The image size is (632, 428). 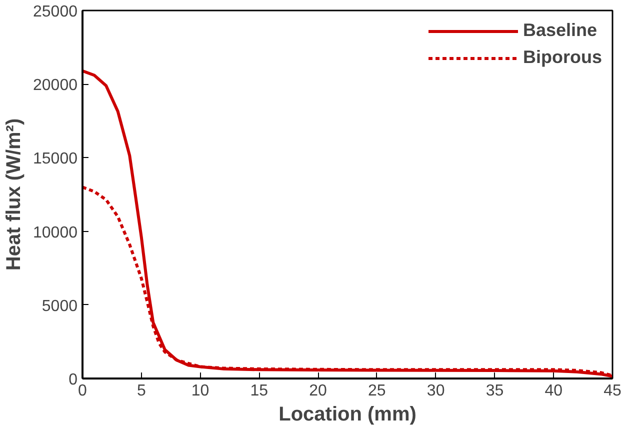 I want to click on legend-label: Biporous, so click(x=562, y=57).